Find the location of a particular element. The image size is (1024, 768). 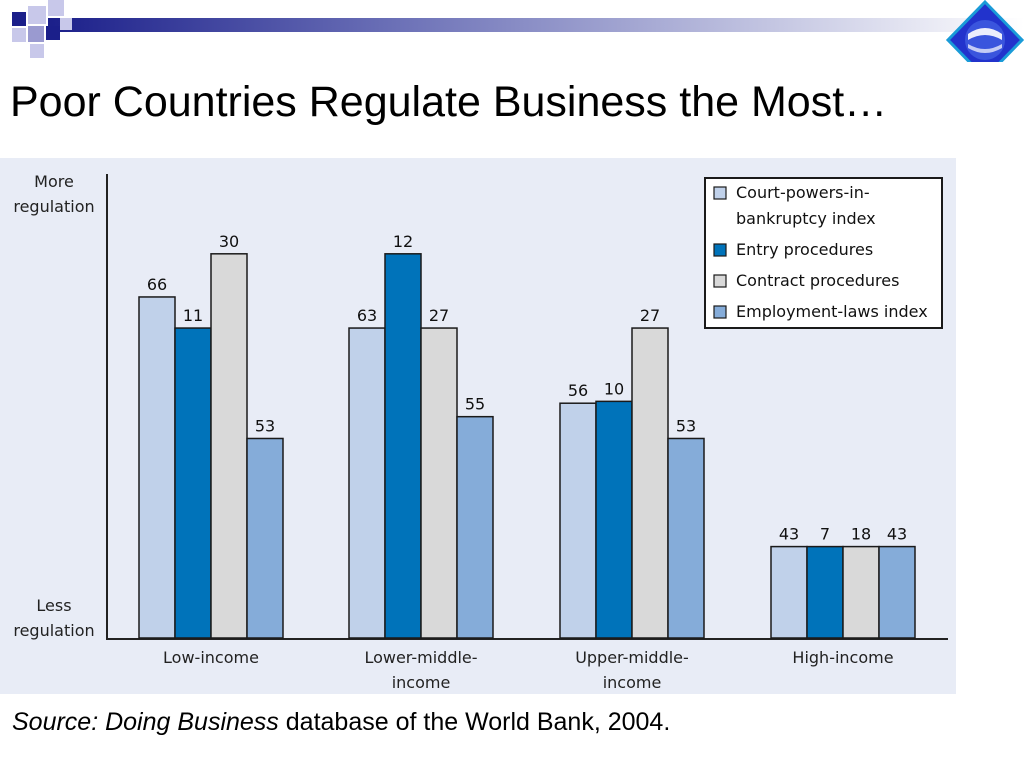

y-axis-bottom-label-2: regulation is located at coordinates (53, 630).